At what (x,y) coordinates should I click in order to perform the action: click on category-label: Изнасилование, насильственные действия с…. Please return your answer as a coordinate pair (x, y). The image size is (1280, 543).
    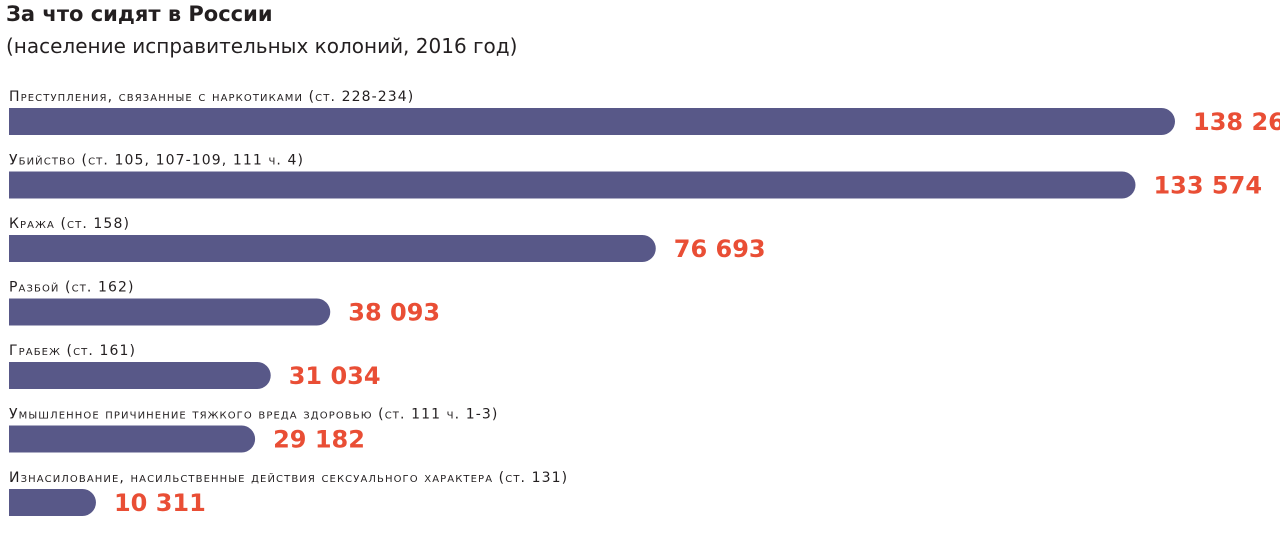
    Looking at the image, I should click on (288, 478).